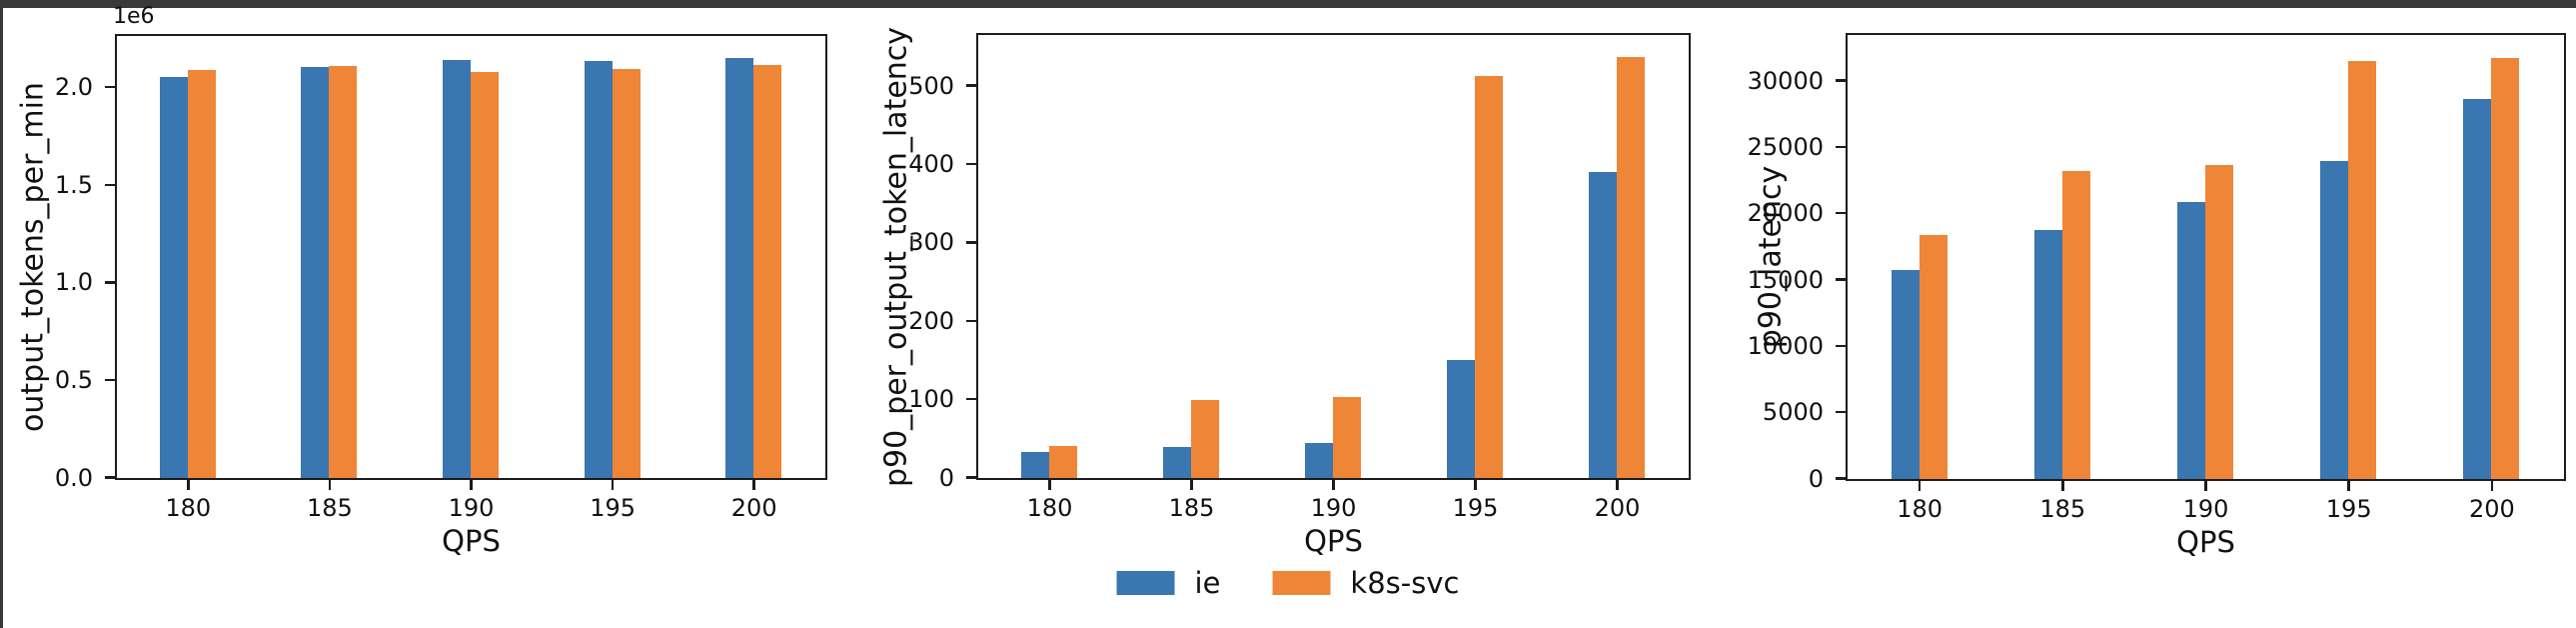 The image size is (2576, 628). What do you see at coordinates (1145, 583) in the screenshot?
I see `legend-swatch-ie` at bounding box center [1145, 583].